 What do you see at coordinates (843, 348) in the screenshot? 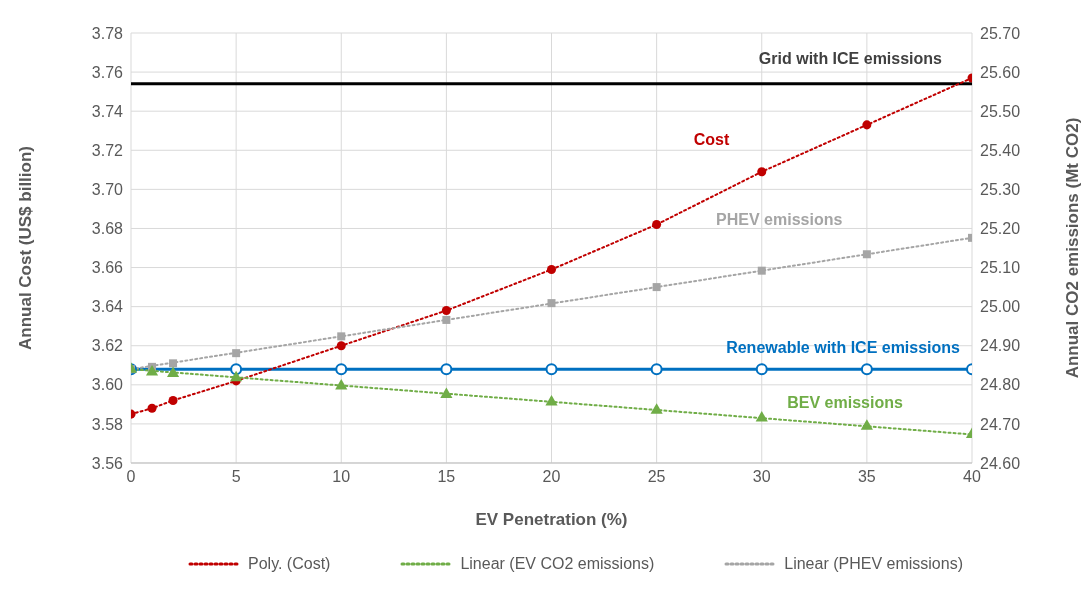
I see `series-label: Renewable with ICE emissions` at bounding box center [843, 348].